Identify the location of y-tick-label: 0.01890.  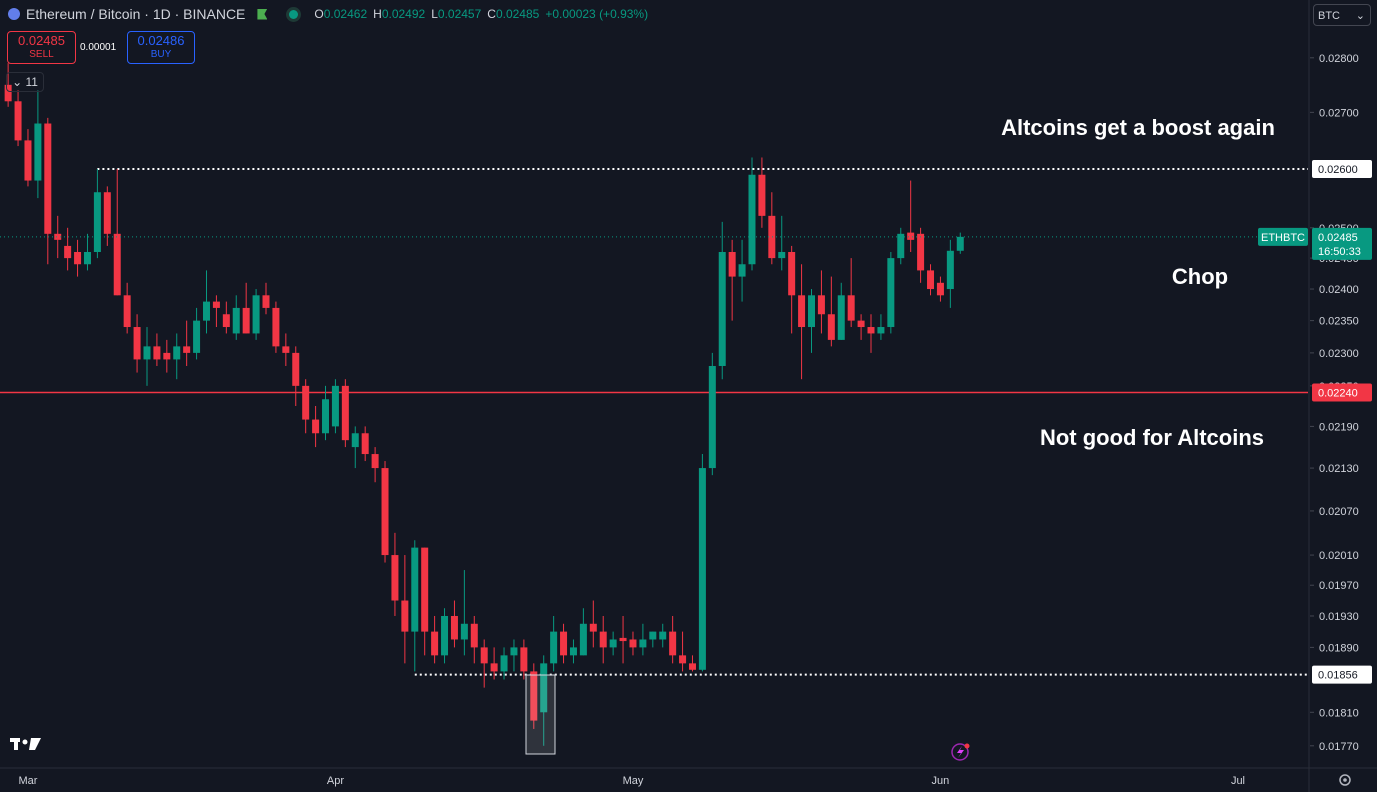
(1339, 648).